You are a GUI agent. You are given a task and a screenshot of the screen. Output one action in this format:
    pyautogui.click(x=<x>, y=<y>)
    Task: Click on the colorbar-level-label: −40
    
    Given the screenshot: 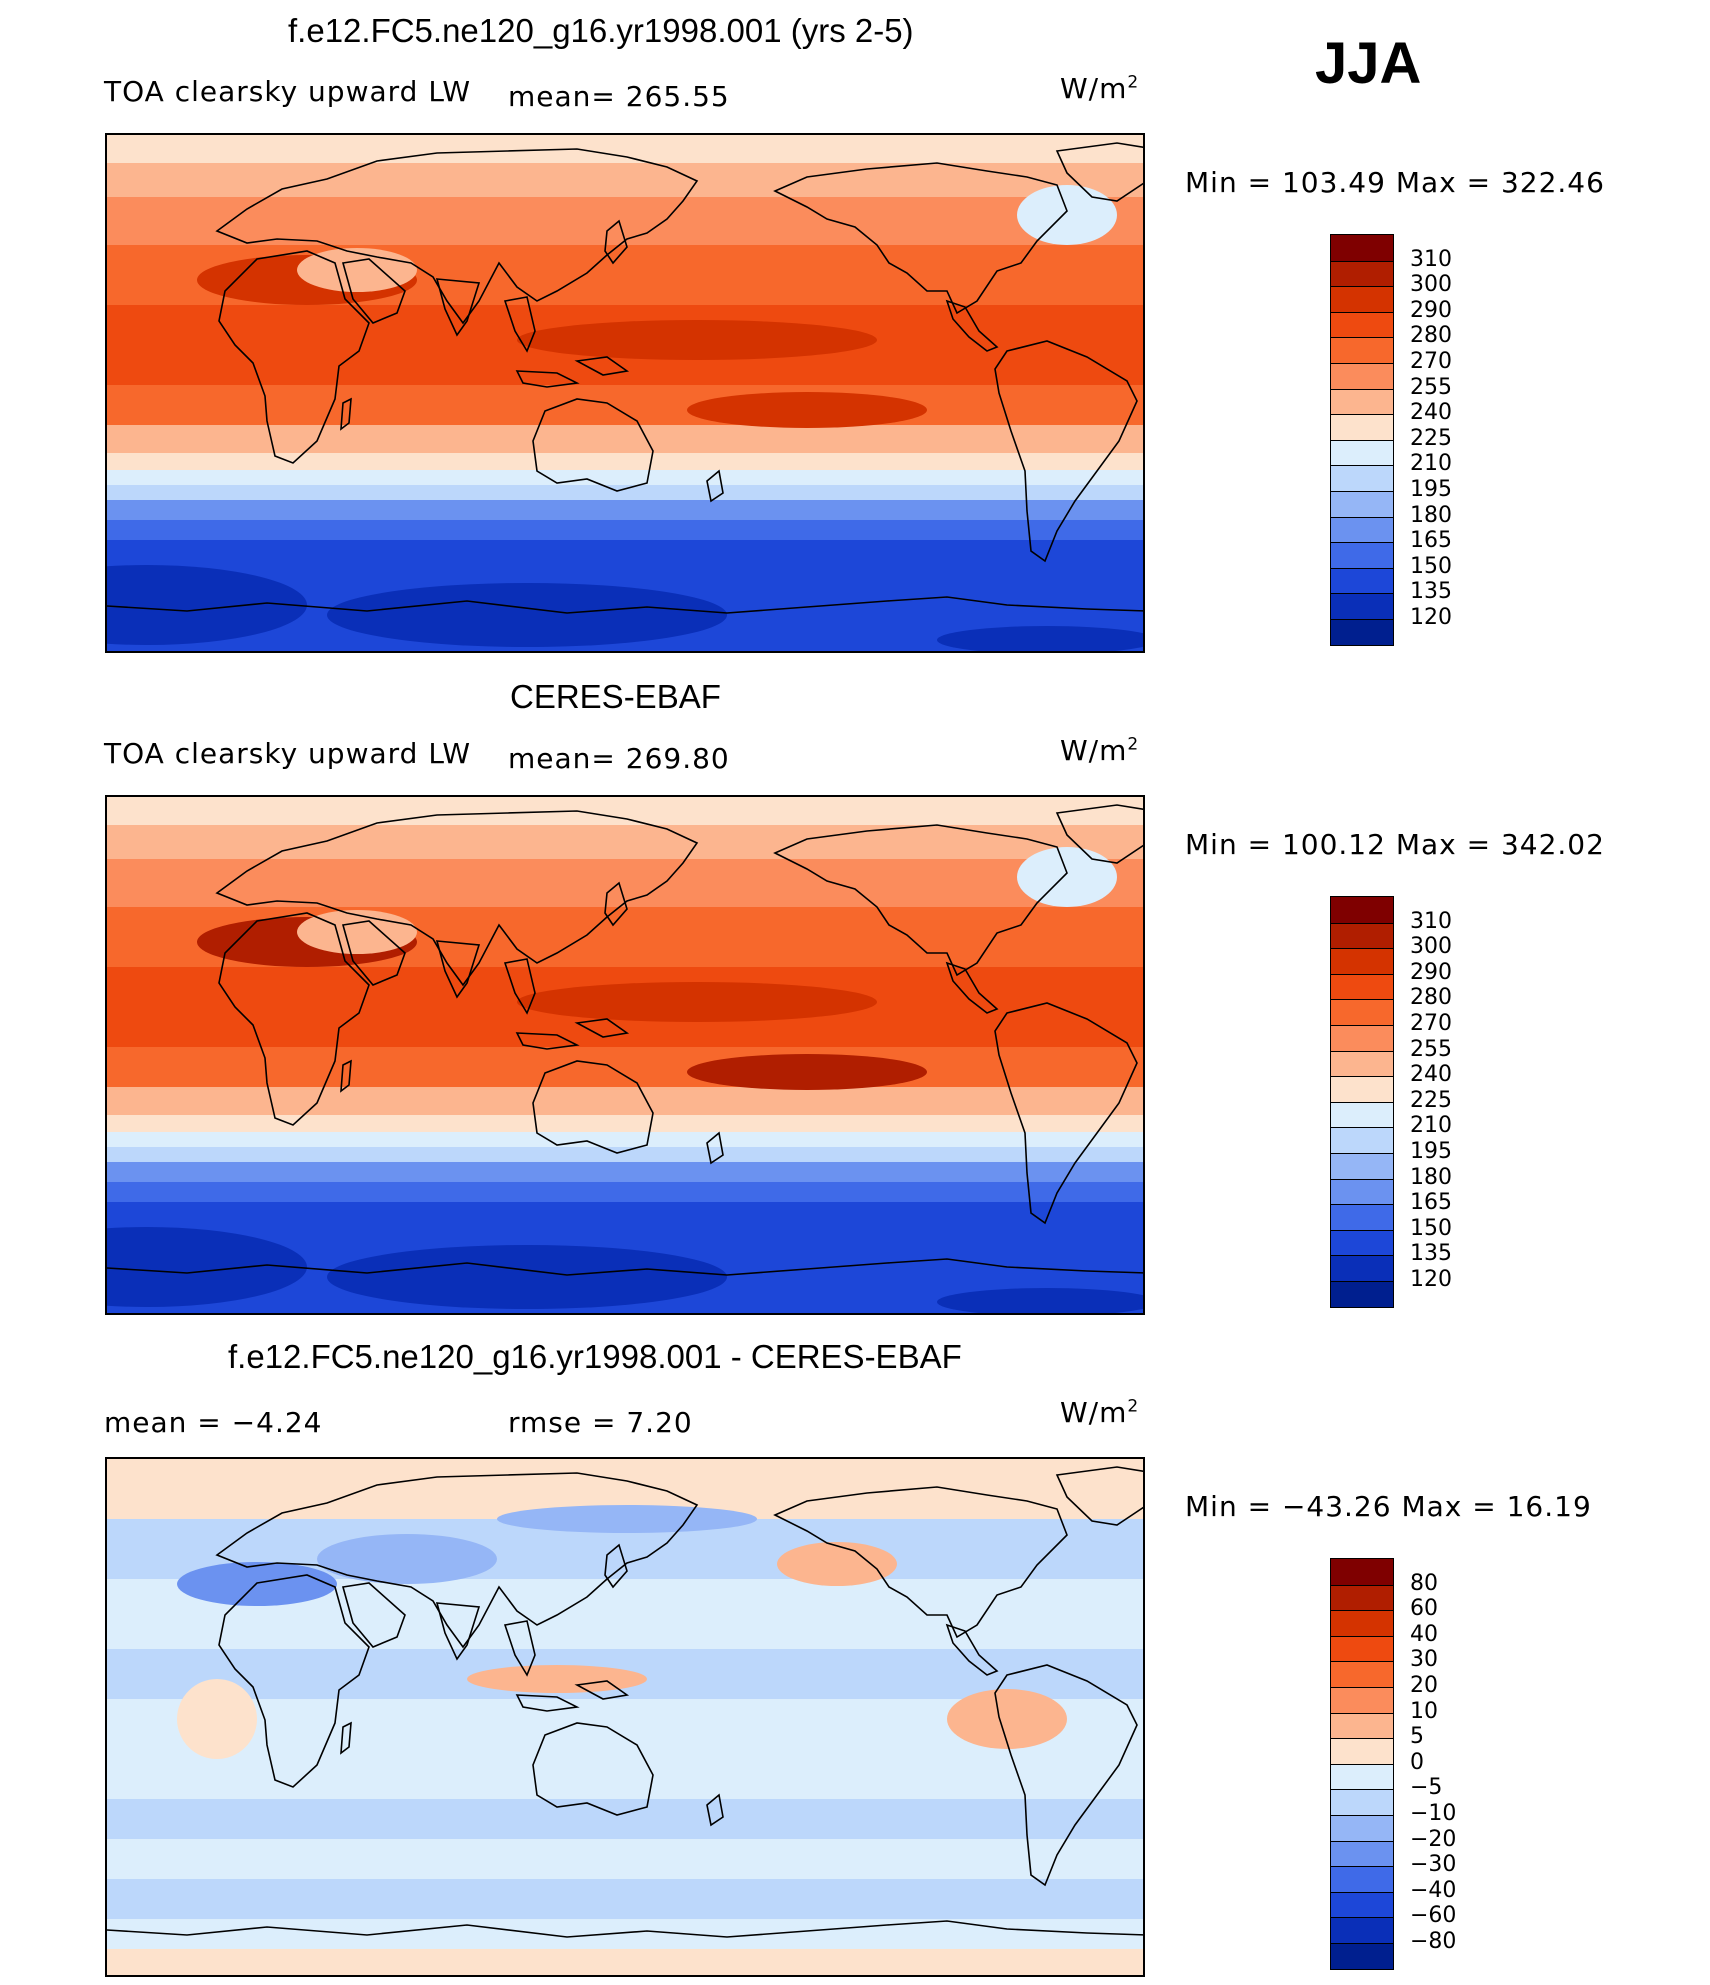 What is the action you would take?
    pyautogui.click(x=1433, y=1890)
    